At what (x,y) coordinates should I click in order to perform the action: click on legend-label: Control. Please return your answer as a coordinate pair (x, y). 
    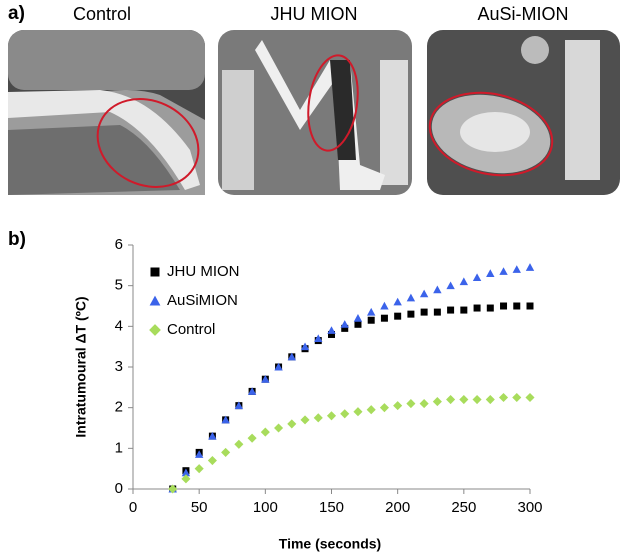
    Looking at the image, I should click on (191, 329).